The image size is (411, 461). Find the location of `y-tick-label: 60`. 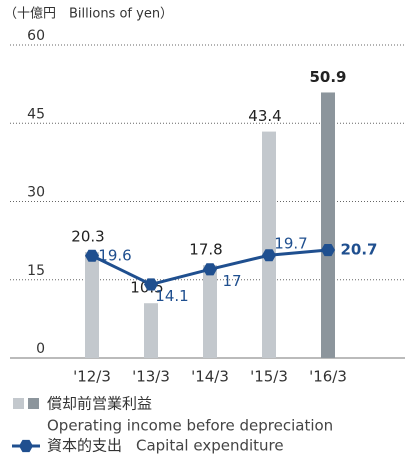

y-tick-label: 60 is located at coordinates (36, 36).